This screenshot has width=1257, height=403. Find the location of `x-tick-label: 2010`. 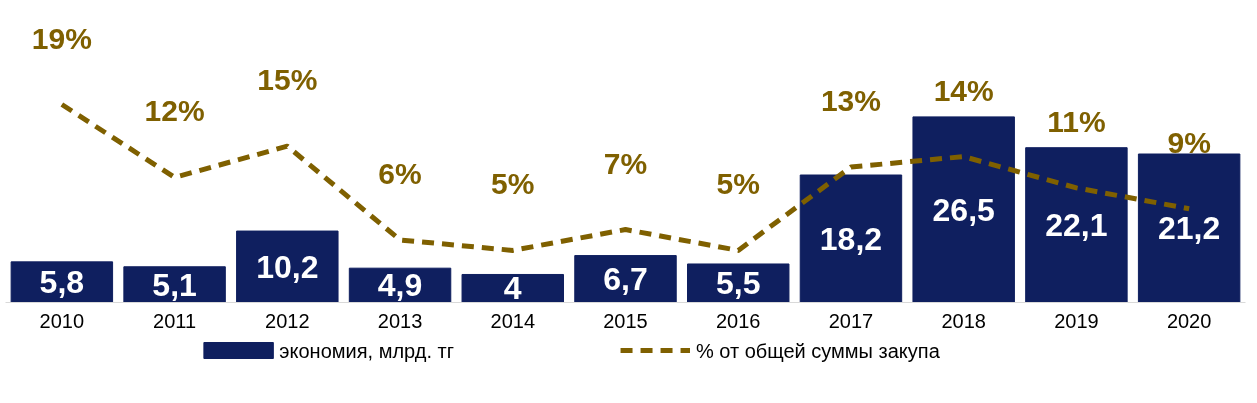

x-tick-label: 2010 is located at coordinates (62, 320).